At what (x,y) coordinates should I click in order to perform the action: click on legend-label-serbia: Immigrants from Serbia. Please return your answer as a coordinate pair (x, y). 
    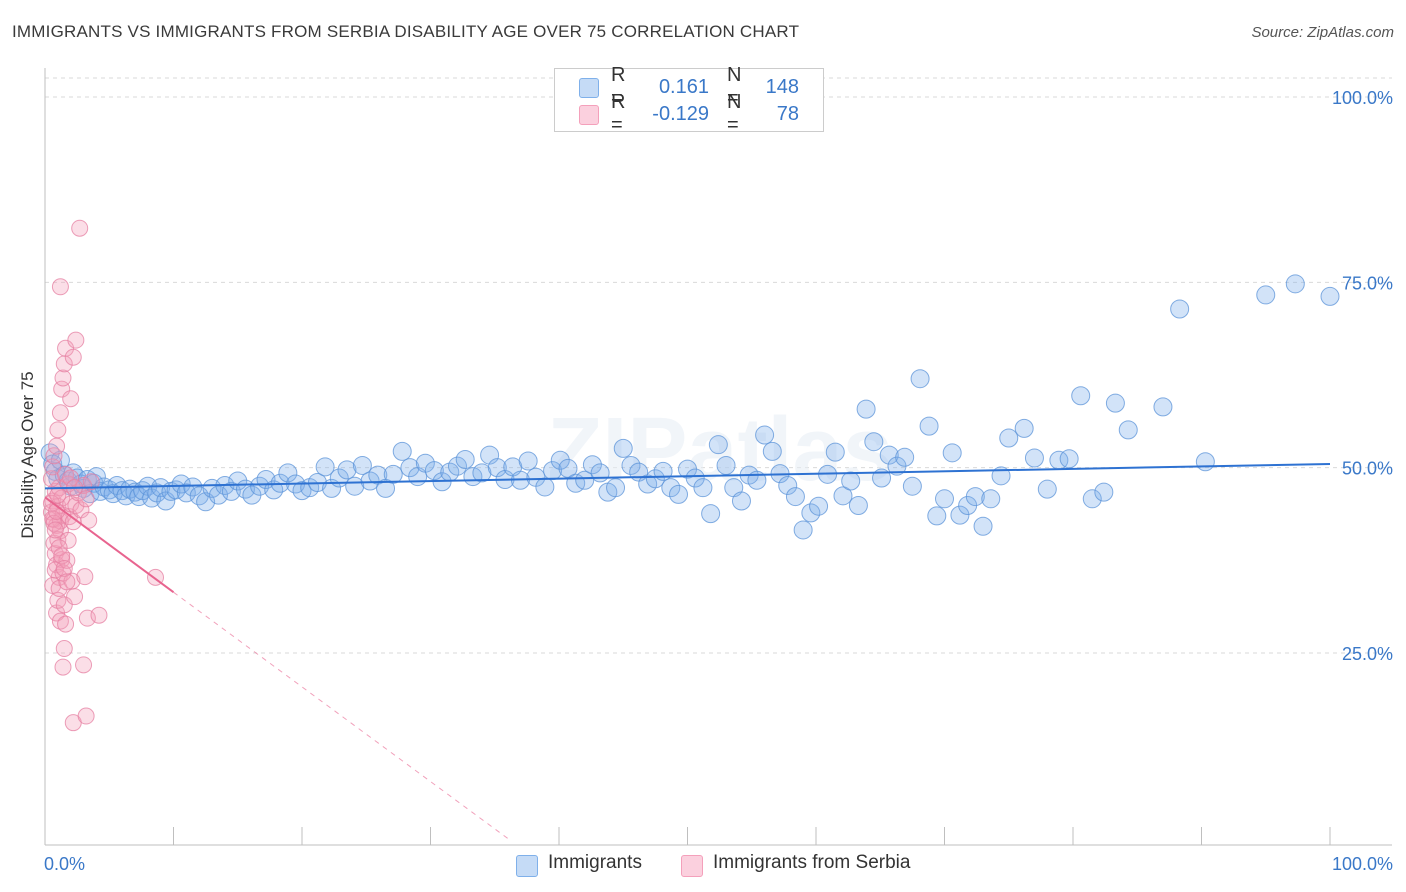
    Looking at the image, I should click on (812, 862).